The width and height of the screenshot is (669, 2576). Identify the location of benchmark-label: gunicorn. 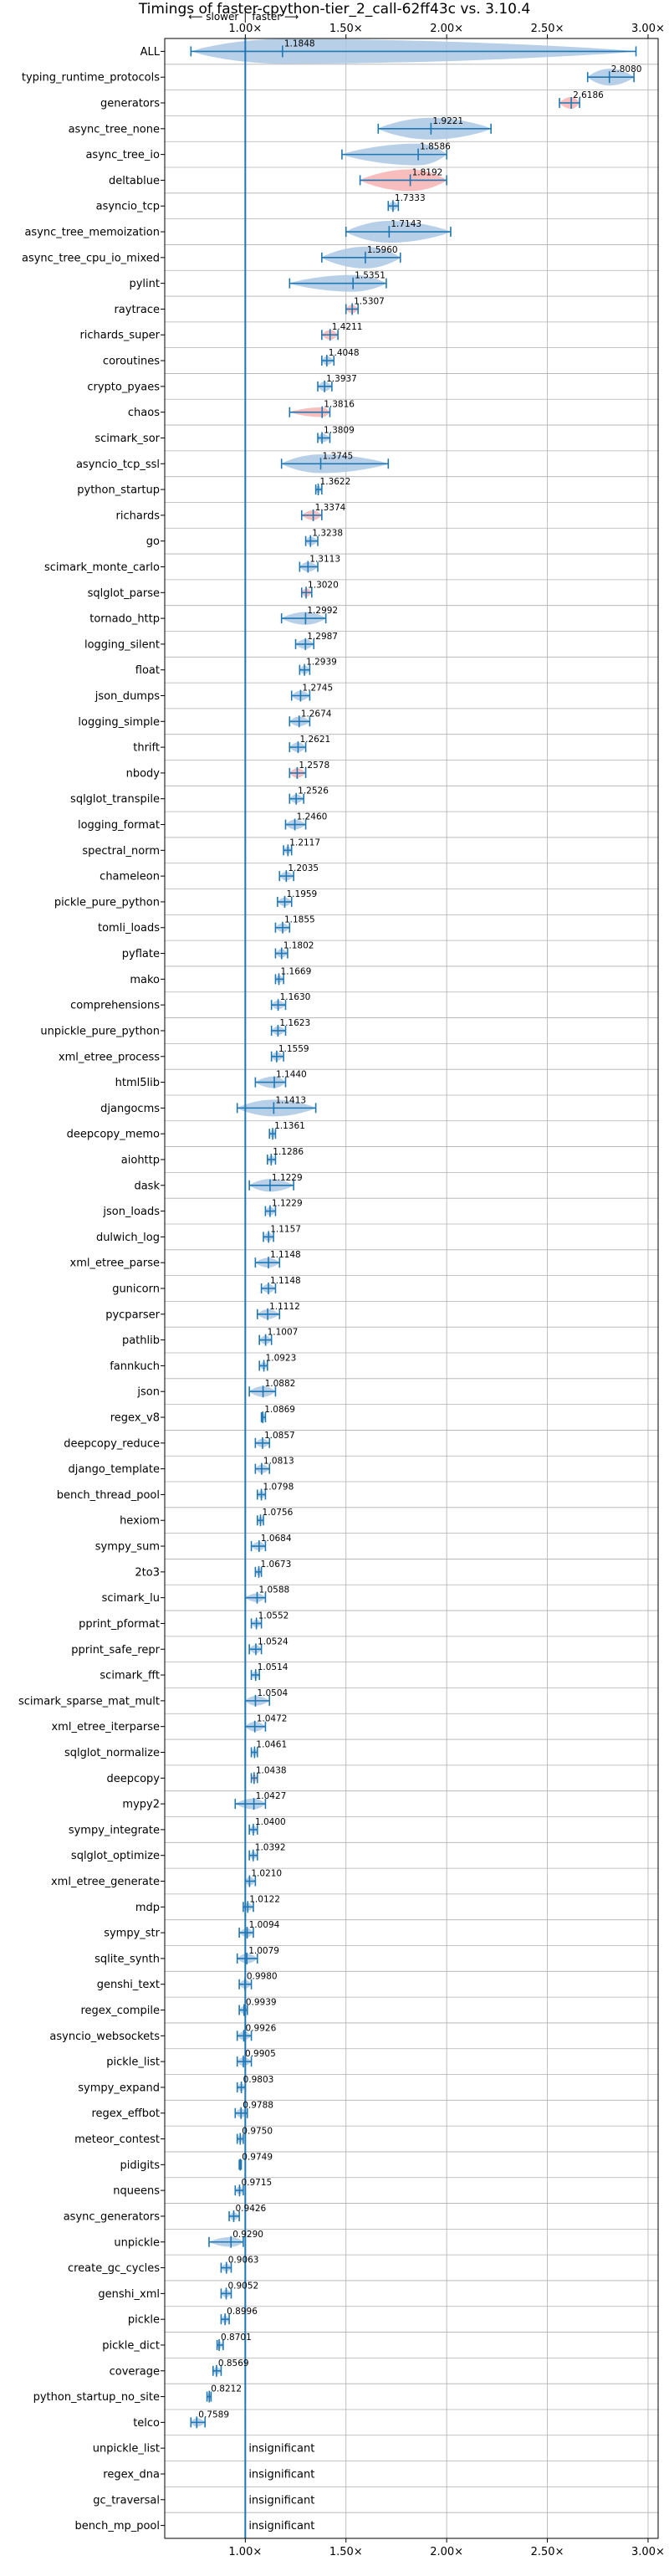
(136, 1290).